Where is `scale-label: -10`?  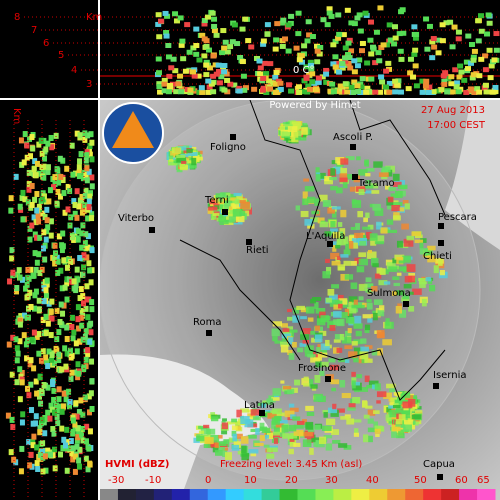 scale-label: -10 is located at coordinates (153, 480).